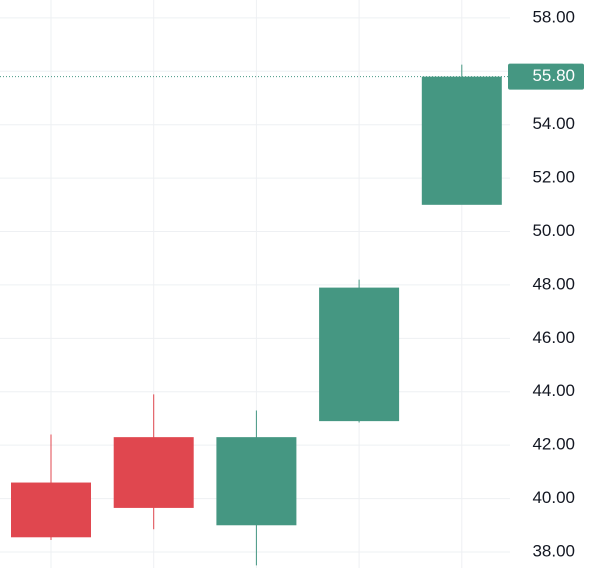 The height and width of the screenshot is (568, 594). I want to click on y-tick-label: 44.00, so click(553, 390).